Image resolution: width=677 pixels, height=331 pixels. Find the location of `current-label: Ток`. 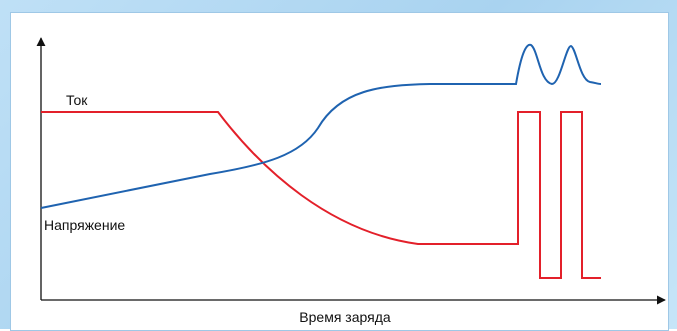

current-label: Ток is located at coordinates (77, 100).